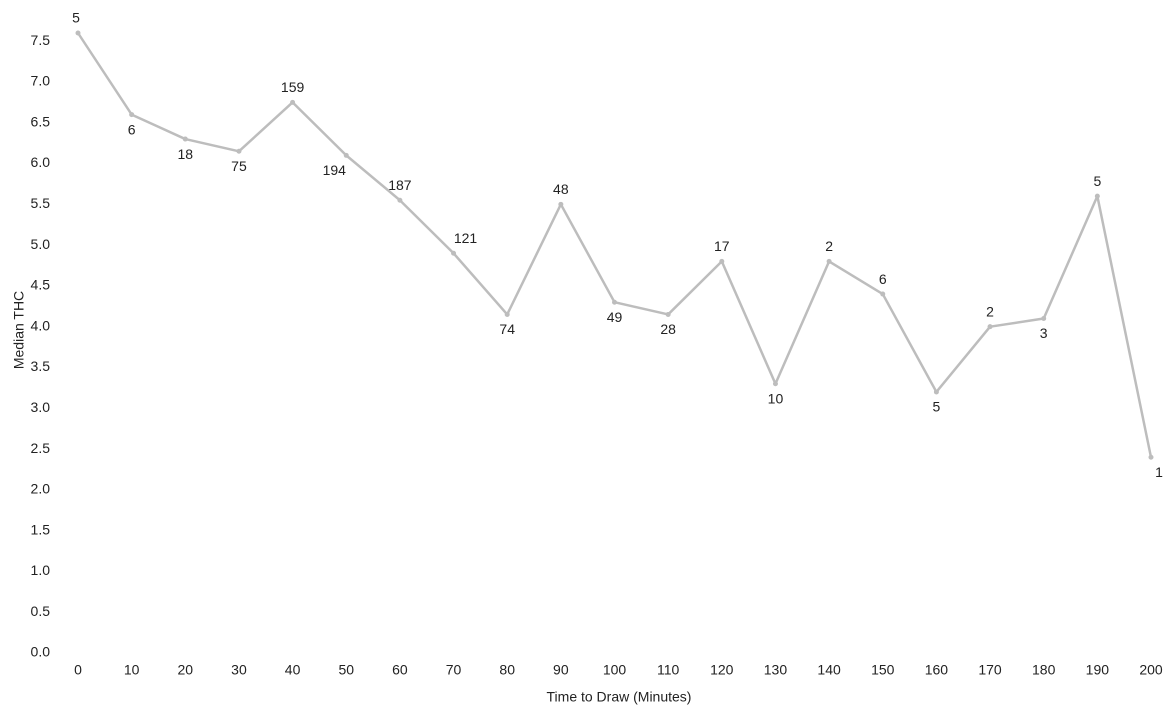 The width and height of the screenshot is (1168, 706). I want to click on y-tick-label: 1.0, so click(41, 570).